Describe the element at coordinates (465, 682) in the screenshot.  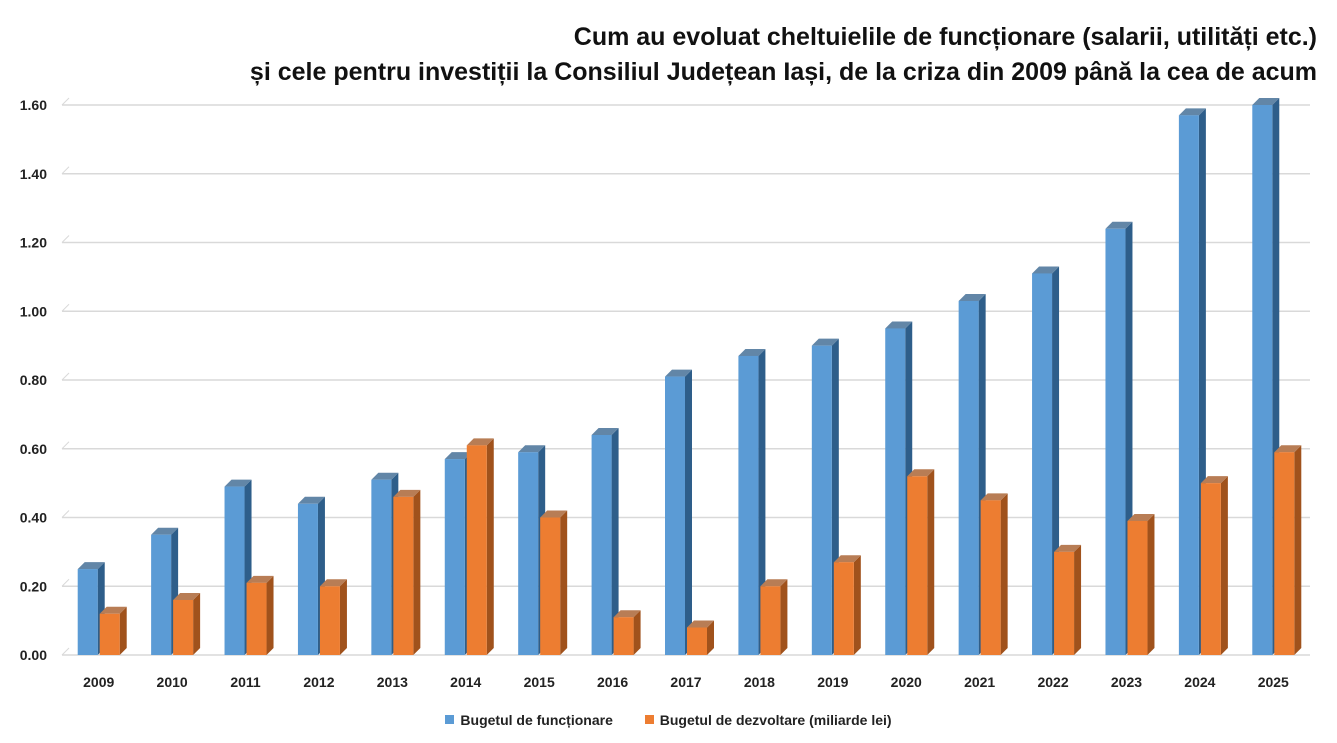
I see `x-tick-label: 2014` at that location.